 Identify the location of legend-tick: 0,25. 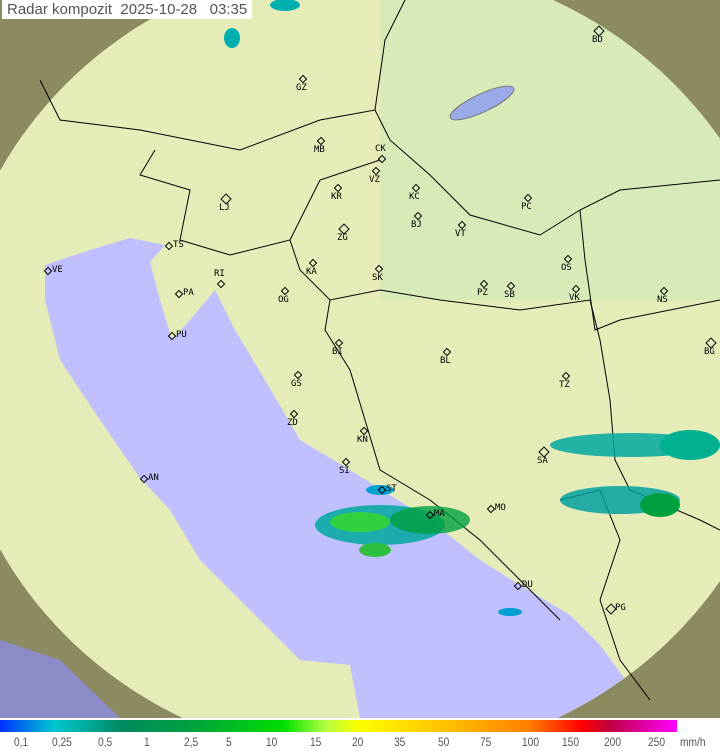
(62, 742).